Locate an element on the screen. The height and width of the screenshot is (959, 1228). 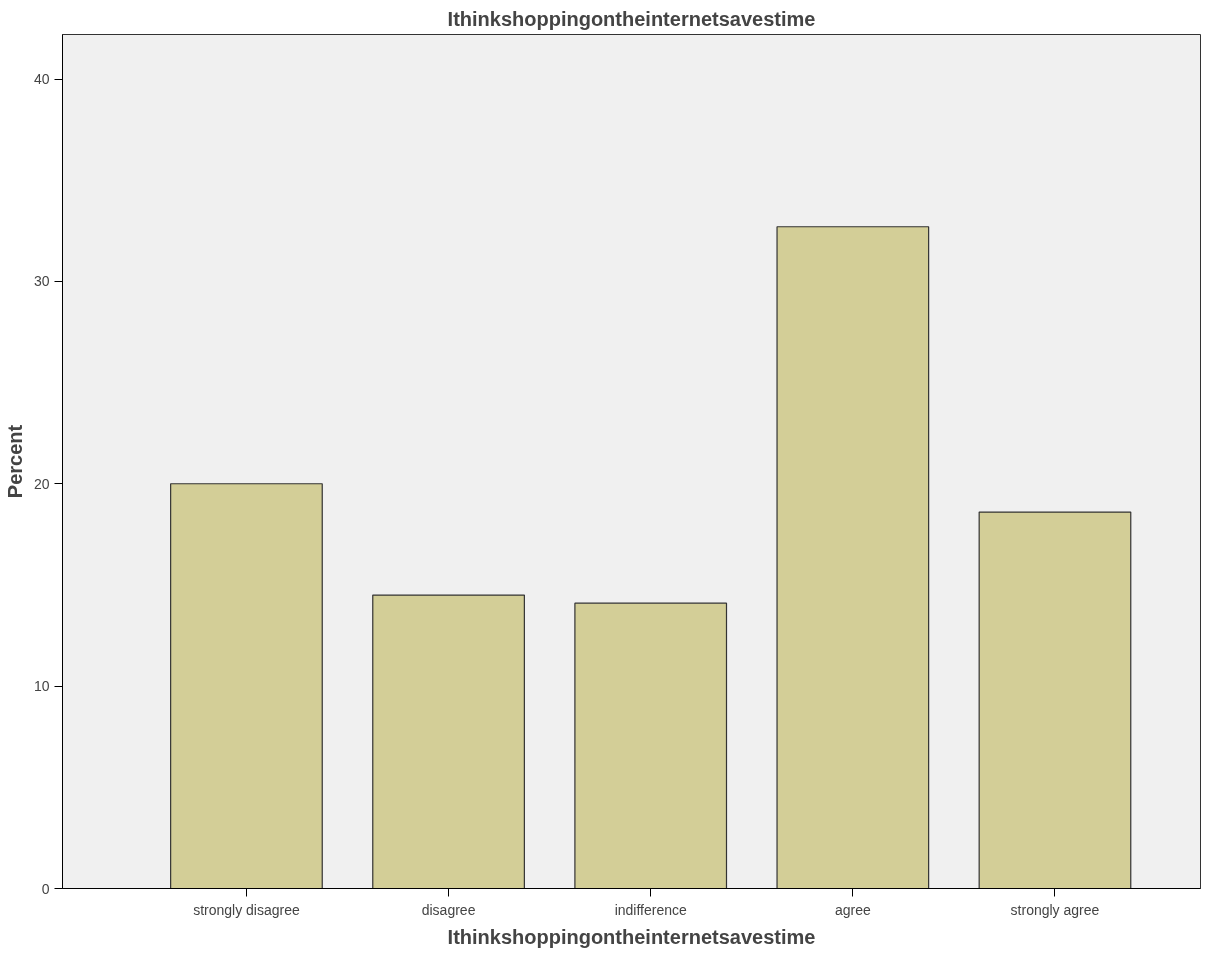
x-tick-label: disagree is located at coordinates (448, 909).